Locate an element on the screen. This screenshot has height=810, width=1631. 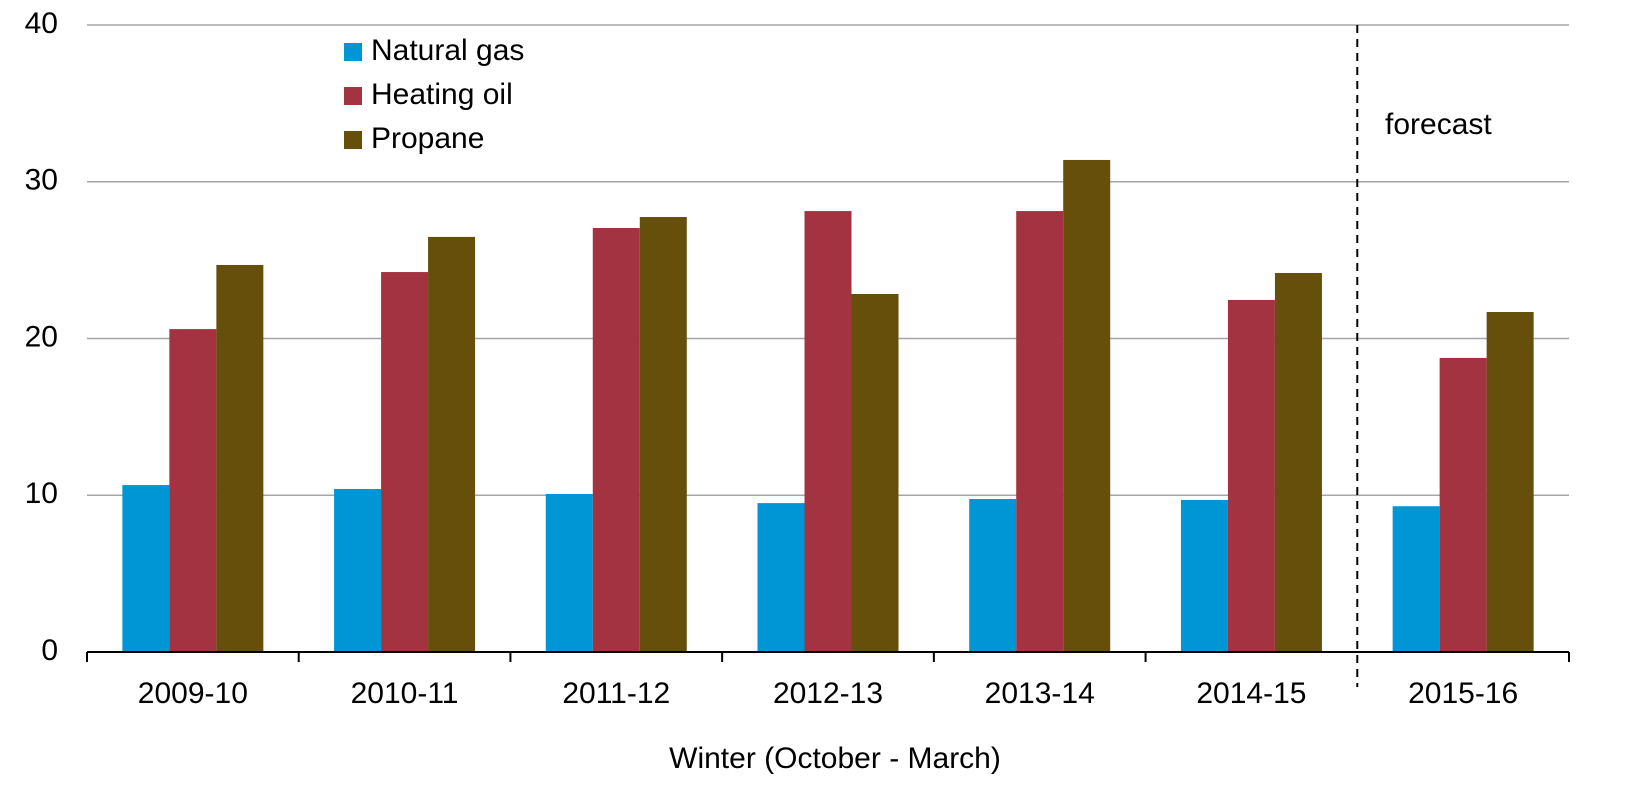
x-tick-label: 2015-16 is located at coordinates (1463, 693).